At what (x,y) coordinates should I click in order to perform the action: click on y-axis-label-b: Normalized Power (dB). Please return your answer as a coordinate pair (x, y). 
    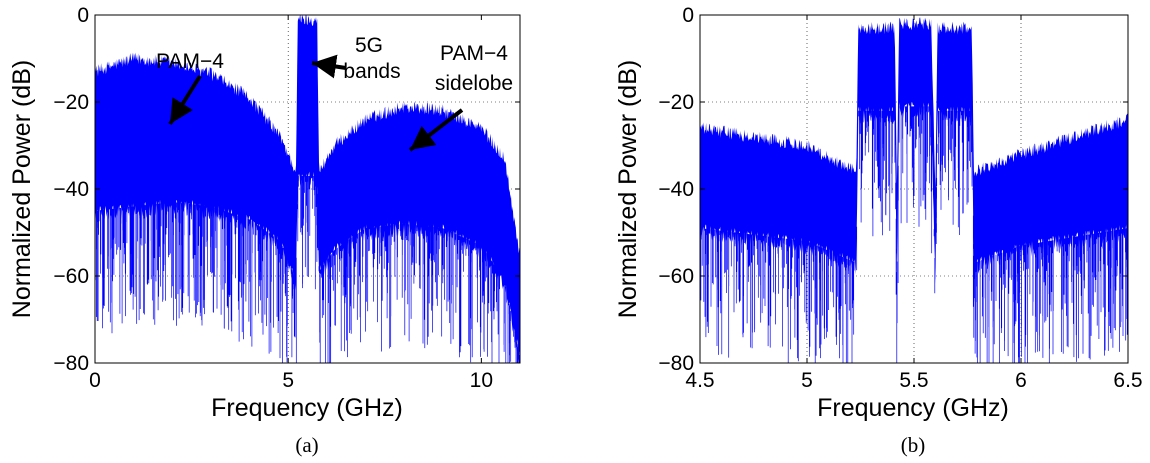
    Looking at the image, I should click on (628, 189).